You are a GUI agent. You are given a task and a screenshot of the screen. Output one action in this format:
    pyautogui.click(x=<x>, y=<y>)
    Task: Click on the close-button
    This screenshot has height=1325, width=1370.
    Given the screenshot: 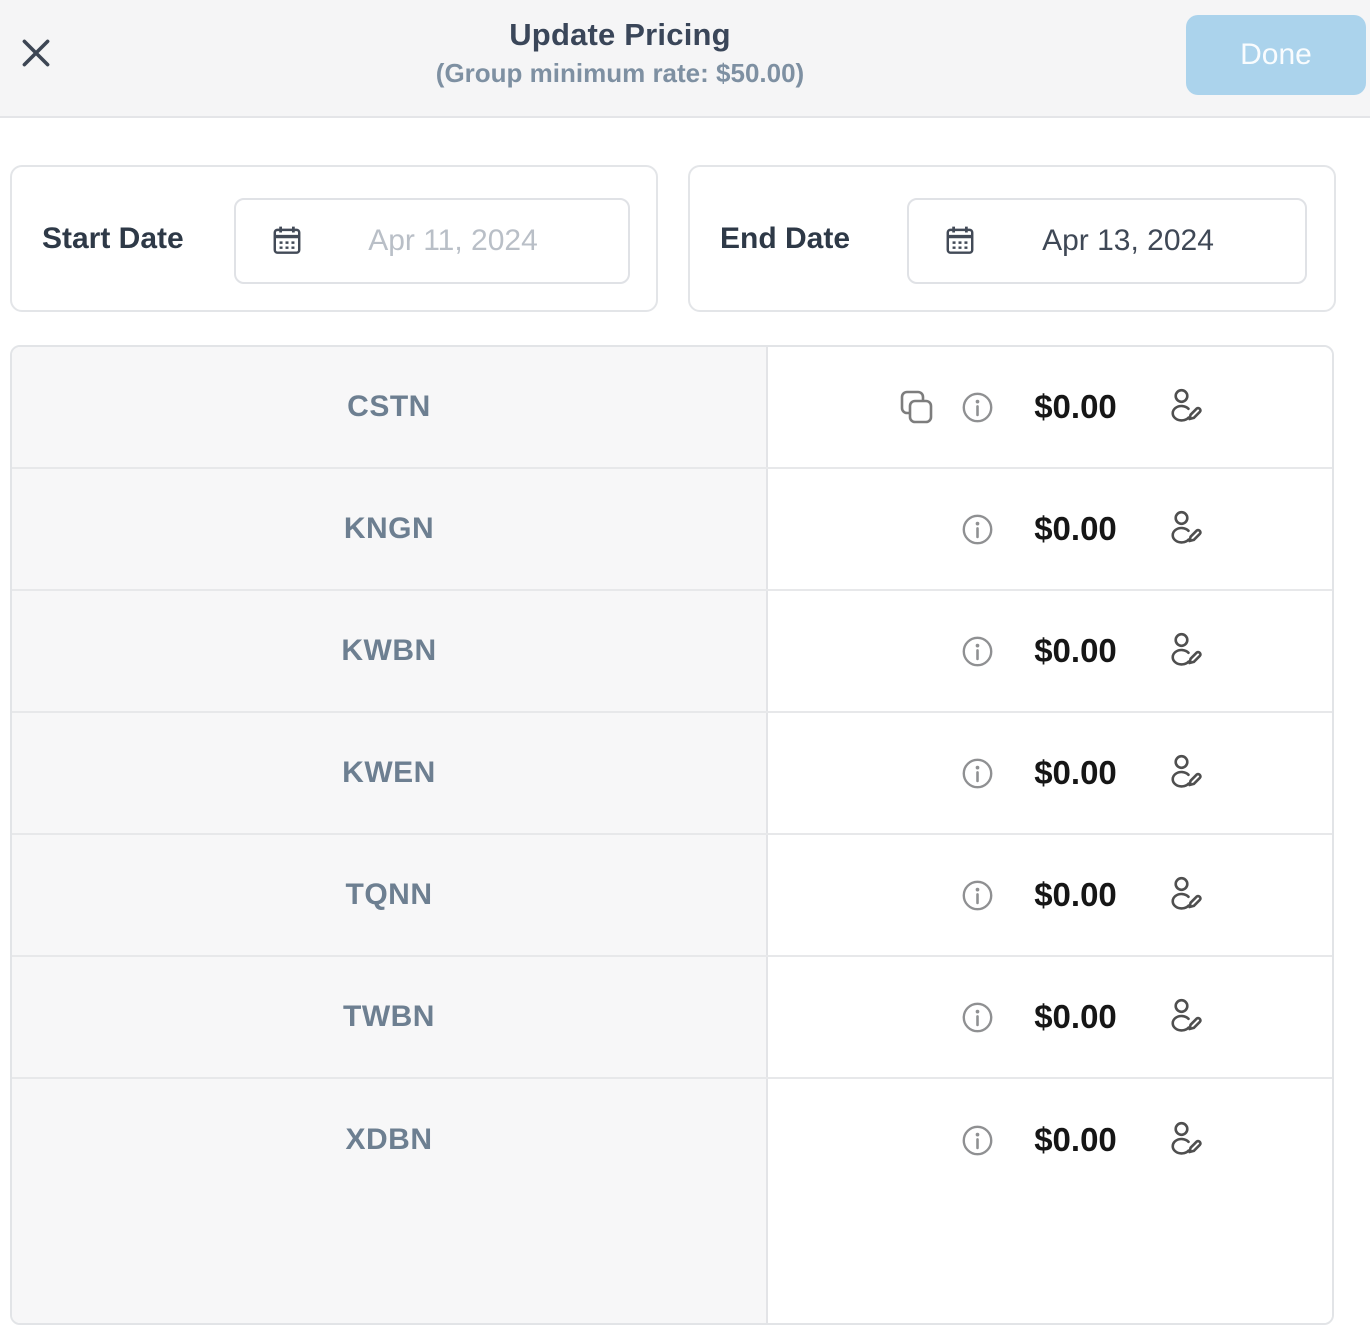 What is the action you would take?
    pyautogui.click(x=36, y=54)
    